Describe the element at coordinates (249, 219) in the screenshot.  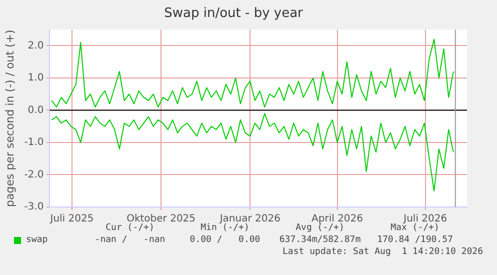
I see `x-tick-label: Januar 2026` at that location.